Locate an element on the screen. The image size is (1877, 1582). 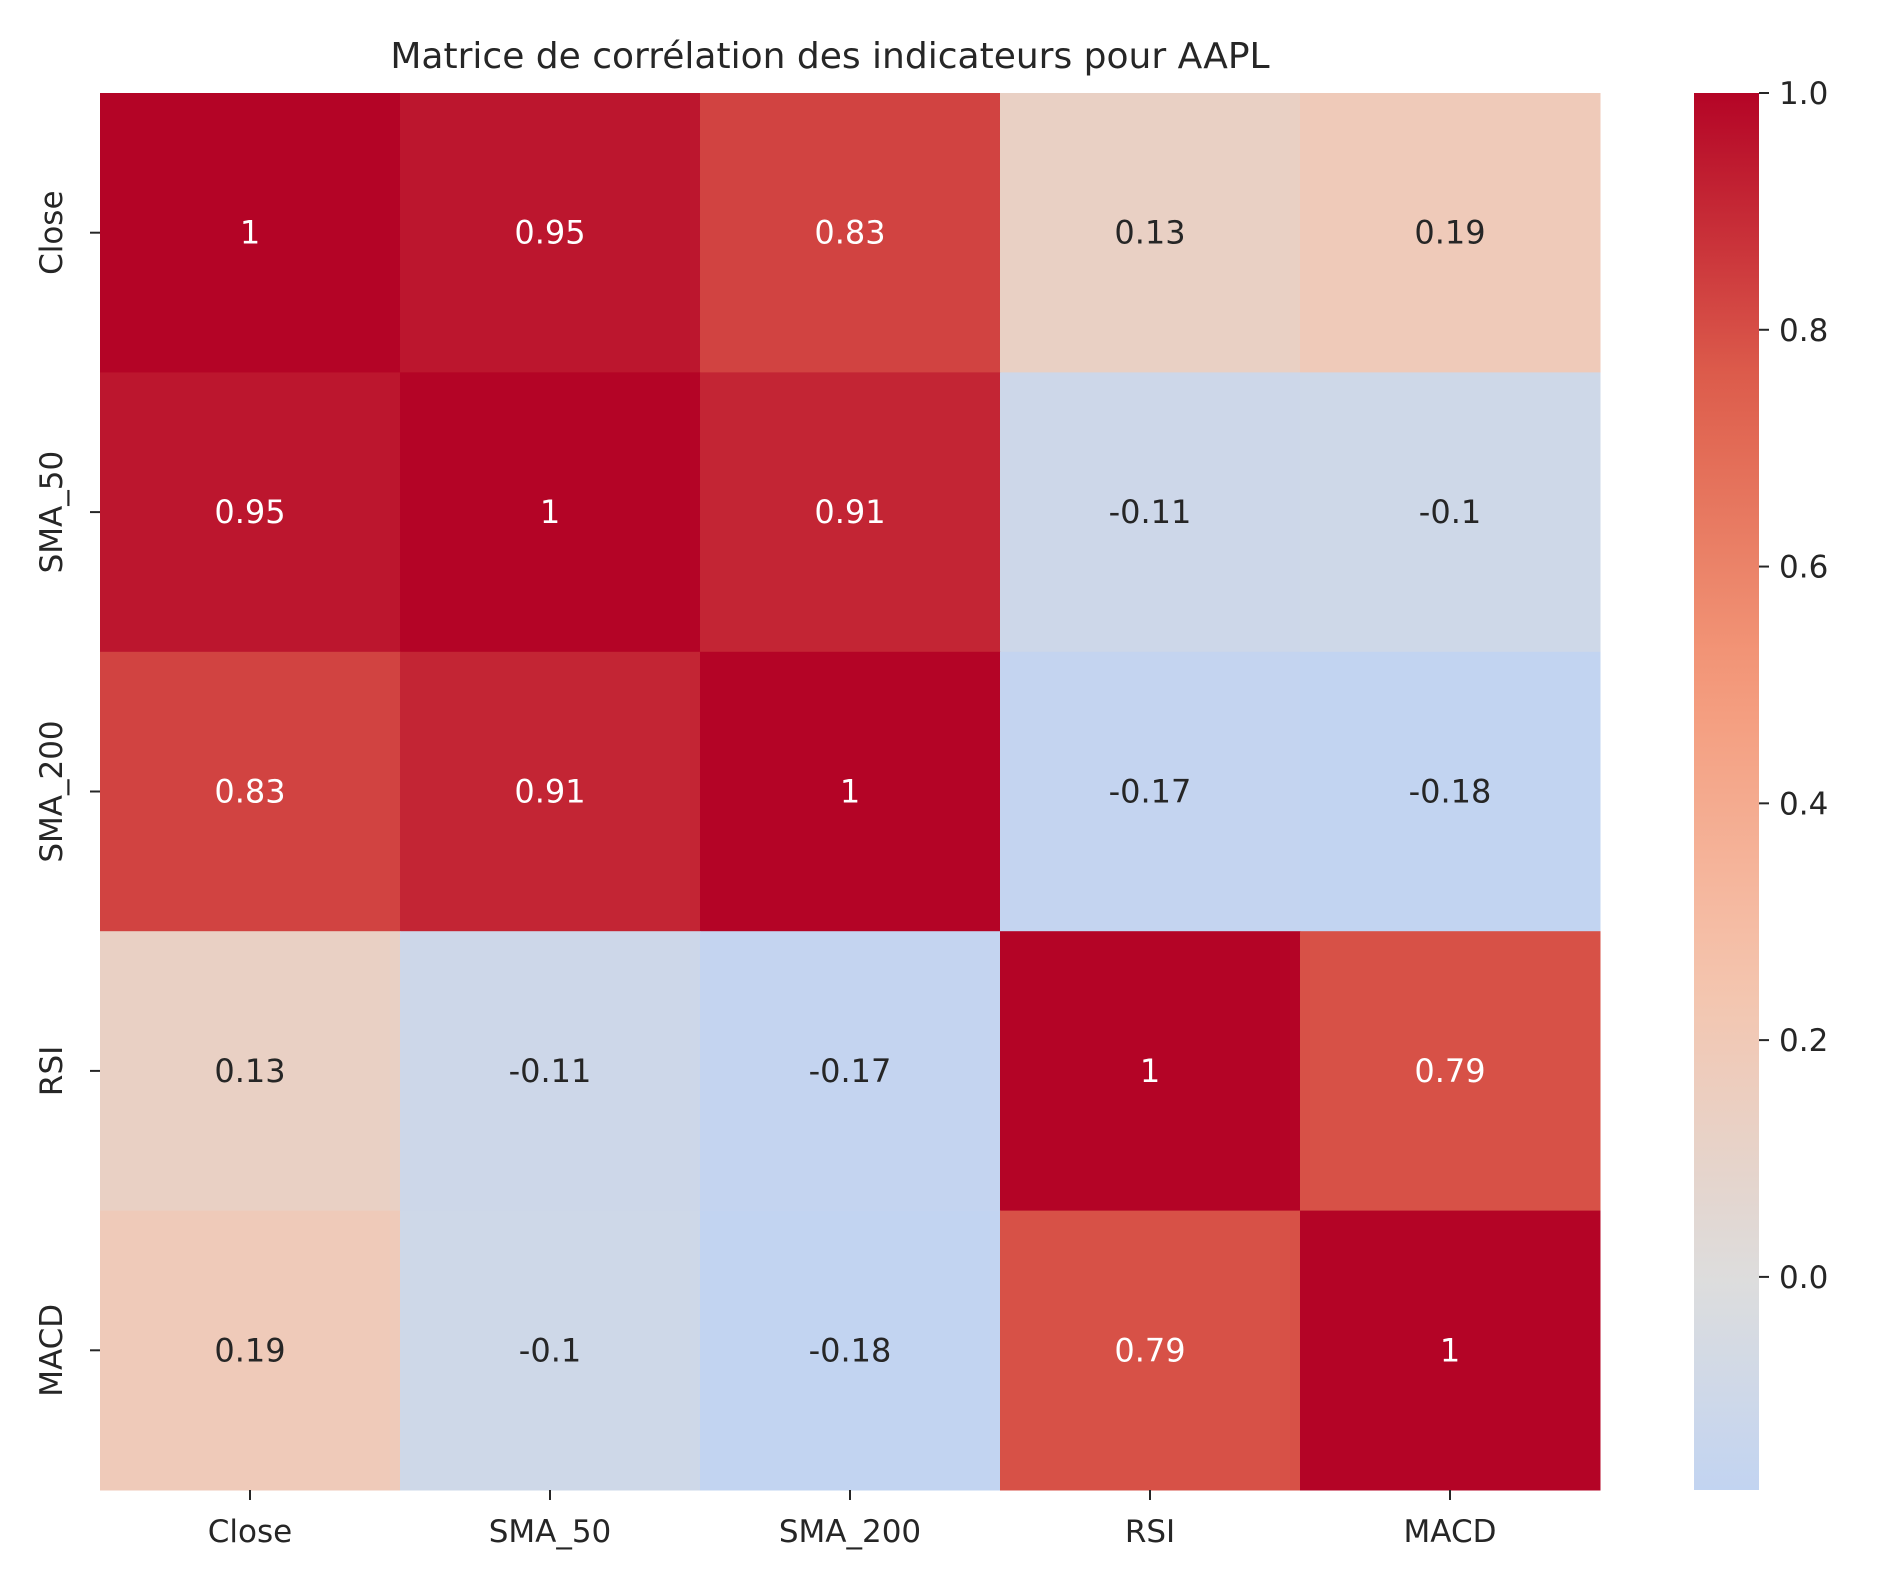
colorbar-tick-label: 0.6 is located at coordinates (1803, 568).